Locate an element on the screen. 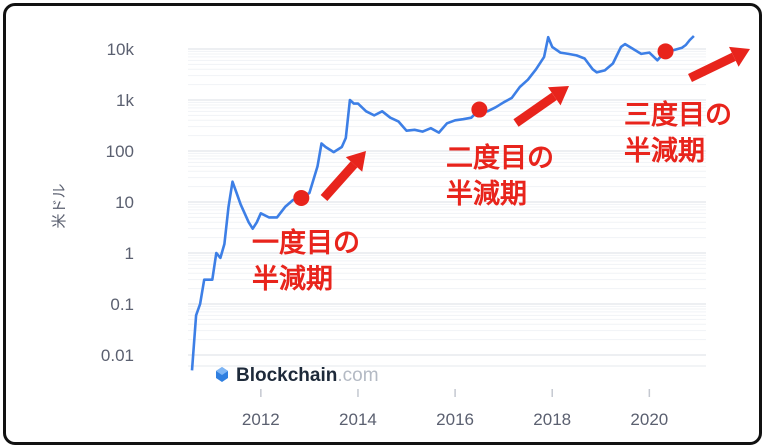 Image resolution: width=763 pixels, height=445 pixels. annotation-3: 三度目の 半減期 is located at coordinates (678, 132).